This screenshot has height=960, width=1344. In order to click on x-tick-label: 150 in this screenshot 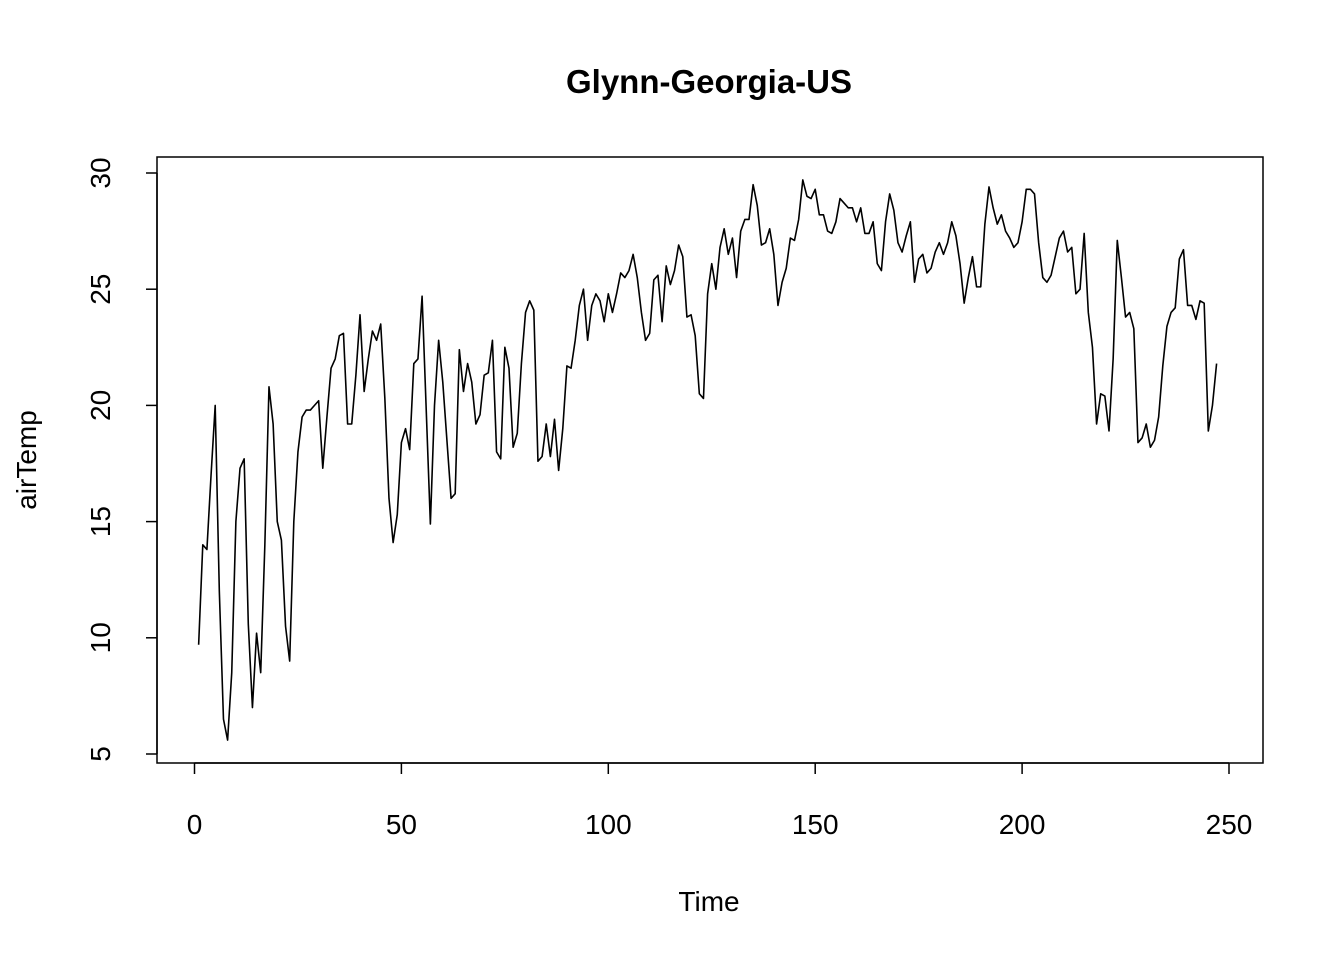, I will do `click(815, 824)`.